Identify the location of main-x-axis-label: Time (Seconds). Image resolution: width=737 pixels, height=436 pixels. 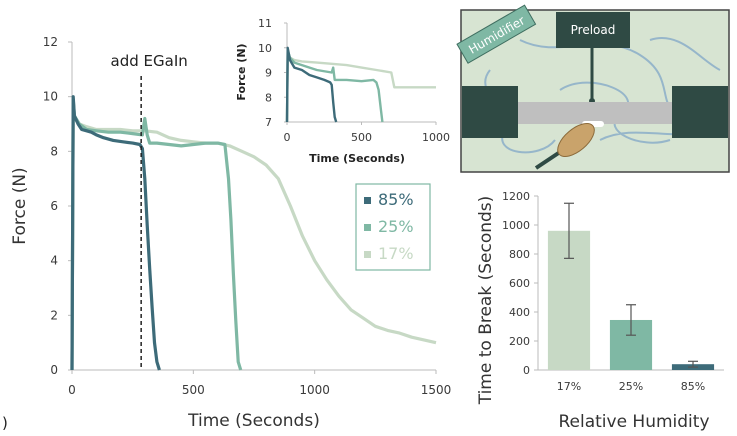
(253, 421).